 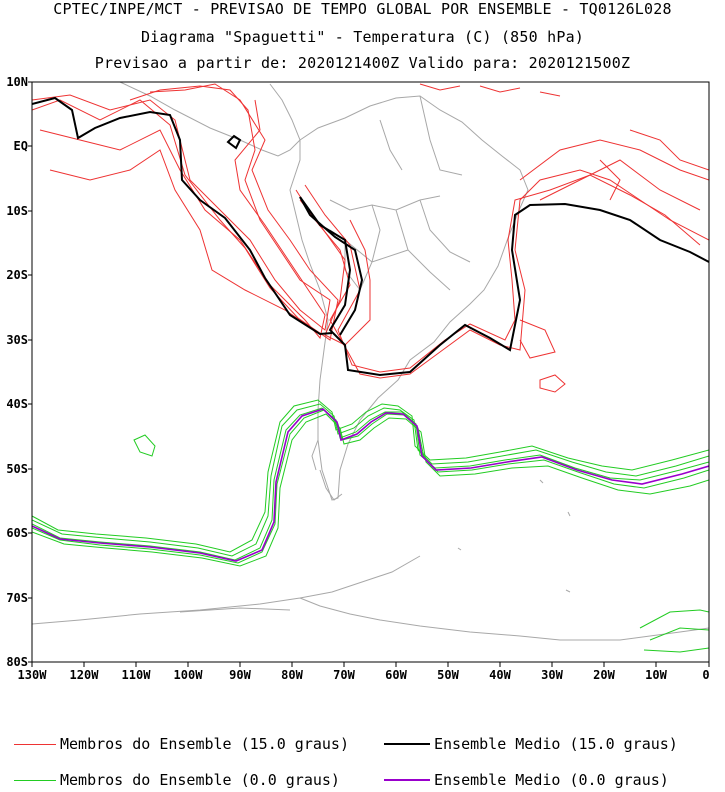 What do you see at coordinates (240, 675) in the screenshot?
I see `lon-label: 90W` at bounding box center [240, 675].